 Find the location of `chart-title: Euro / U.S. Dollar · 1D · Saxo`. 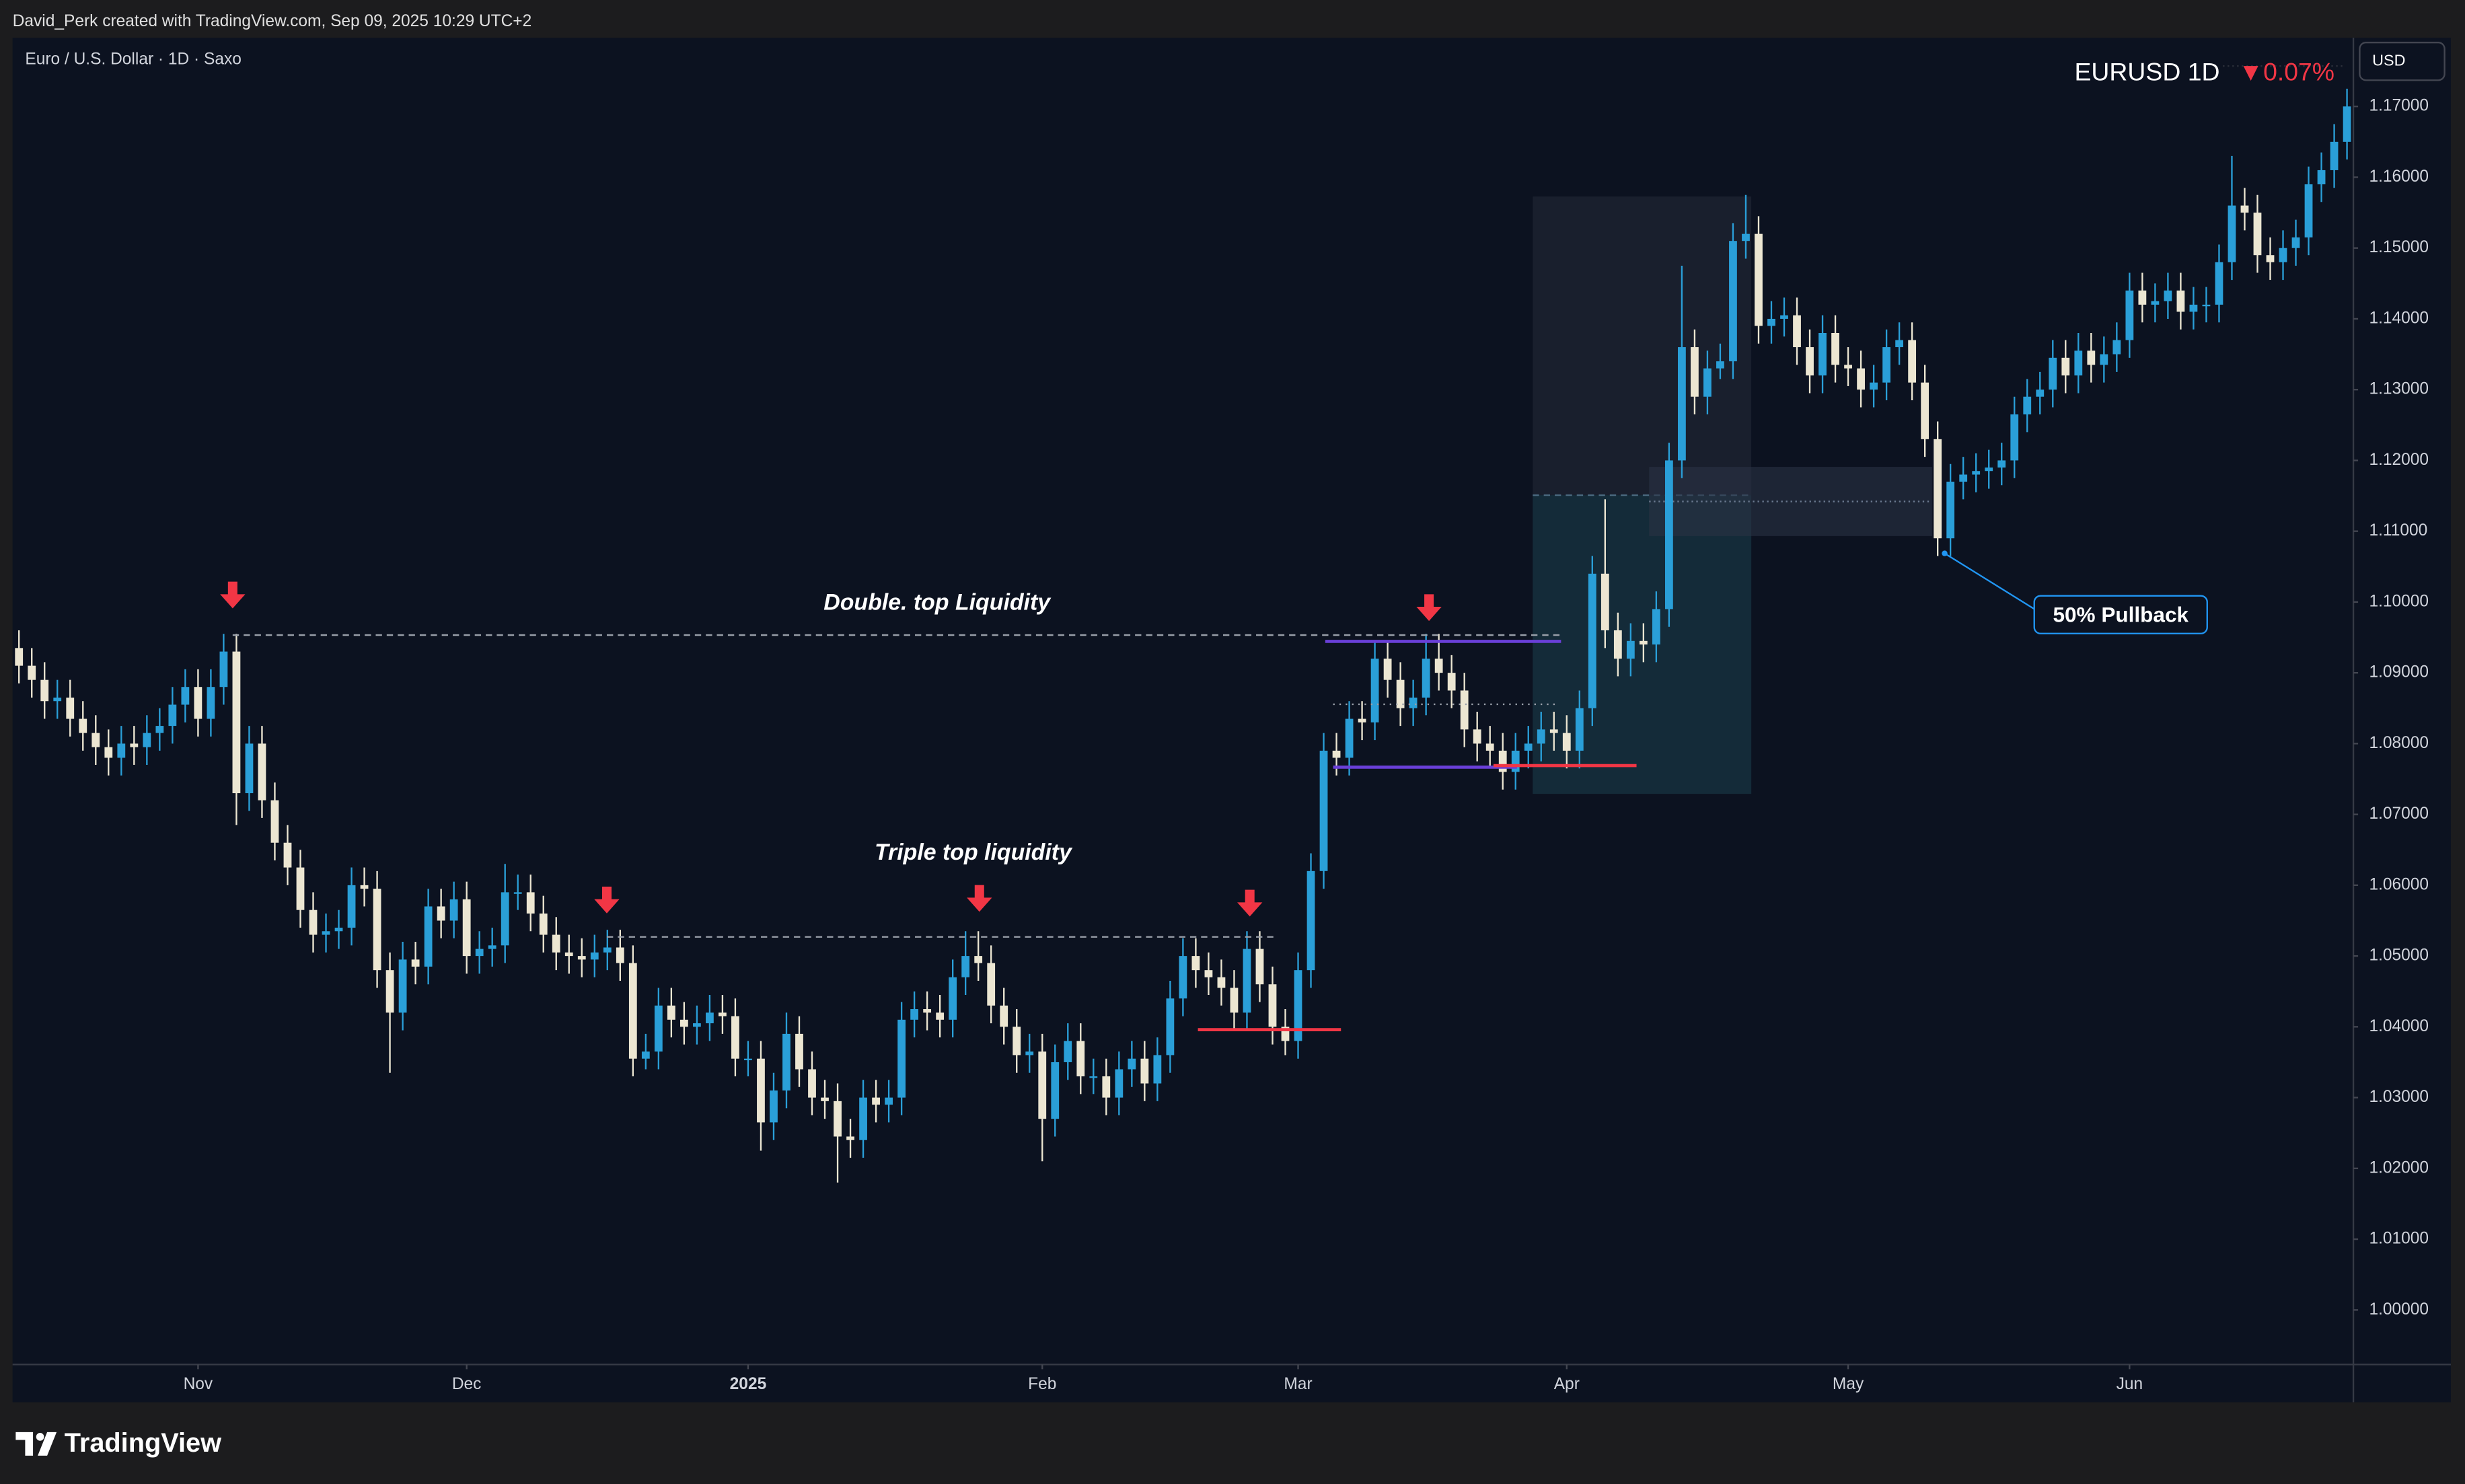

chart-title: Euro / U.S. Dollar · 1D · Saxo is located at coordinates (133, 59).